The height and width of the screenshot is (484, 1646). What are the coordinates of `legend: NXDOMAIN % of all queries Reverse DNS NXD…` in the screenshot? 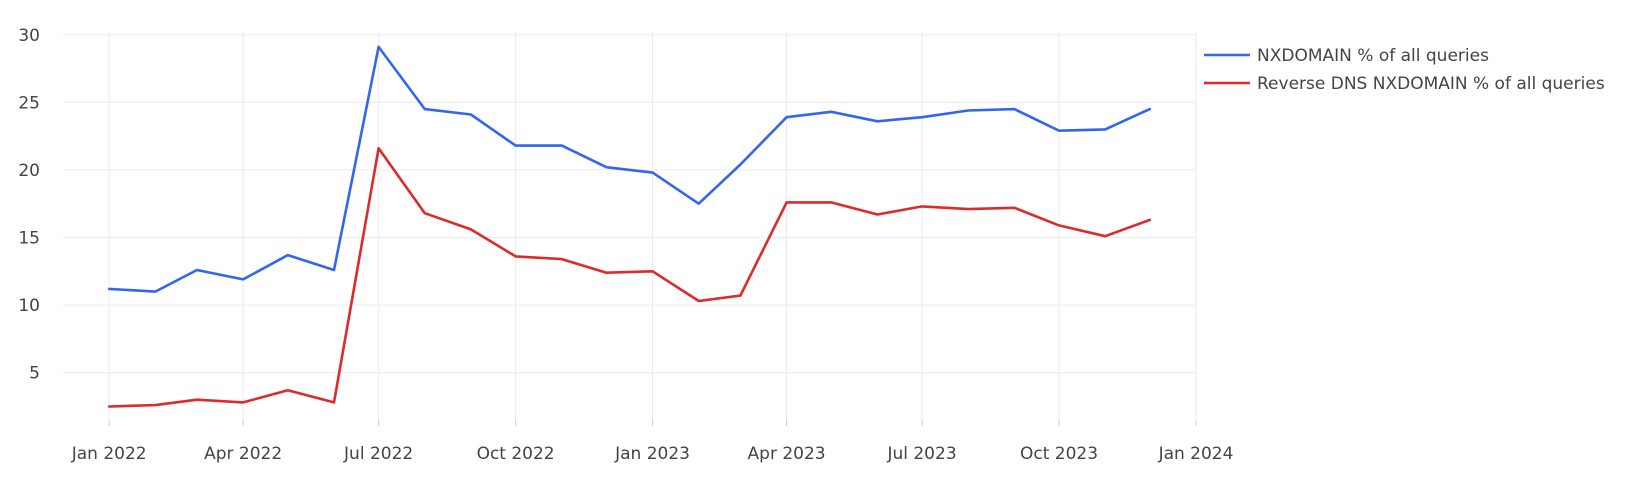 It's located at (1404, 70).